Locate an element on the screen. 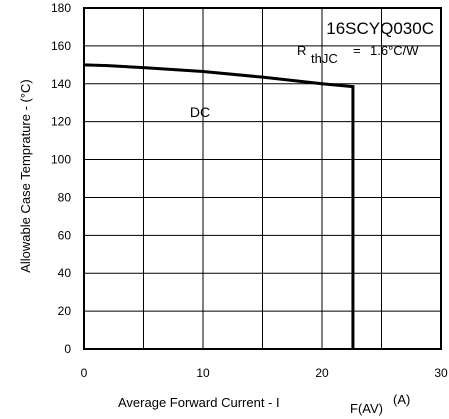 This screenshot has height=419, width=449. y-tick-label: 0 is located at coordinates (67, 349).